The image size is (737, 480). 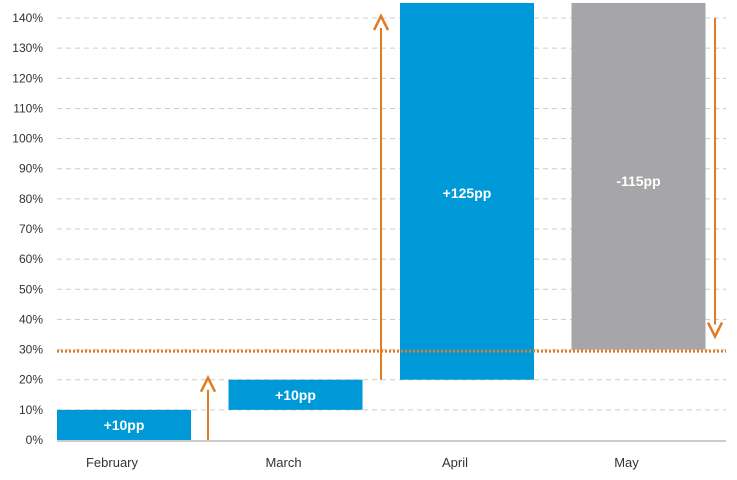 I want to click on y-tick-label: 120%, so click(x=27, y=78).